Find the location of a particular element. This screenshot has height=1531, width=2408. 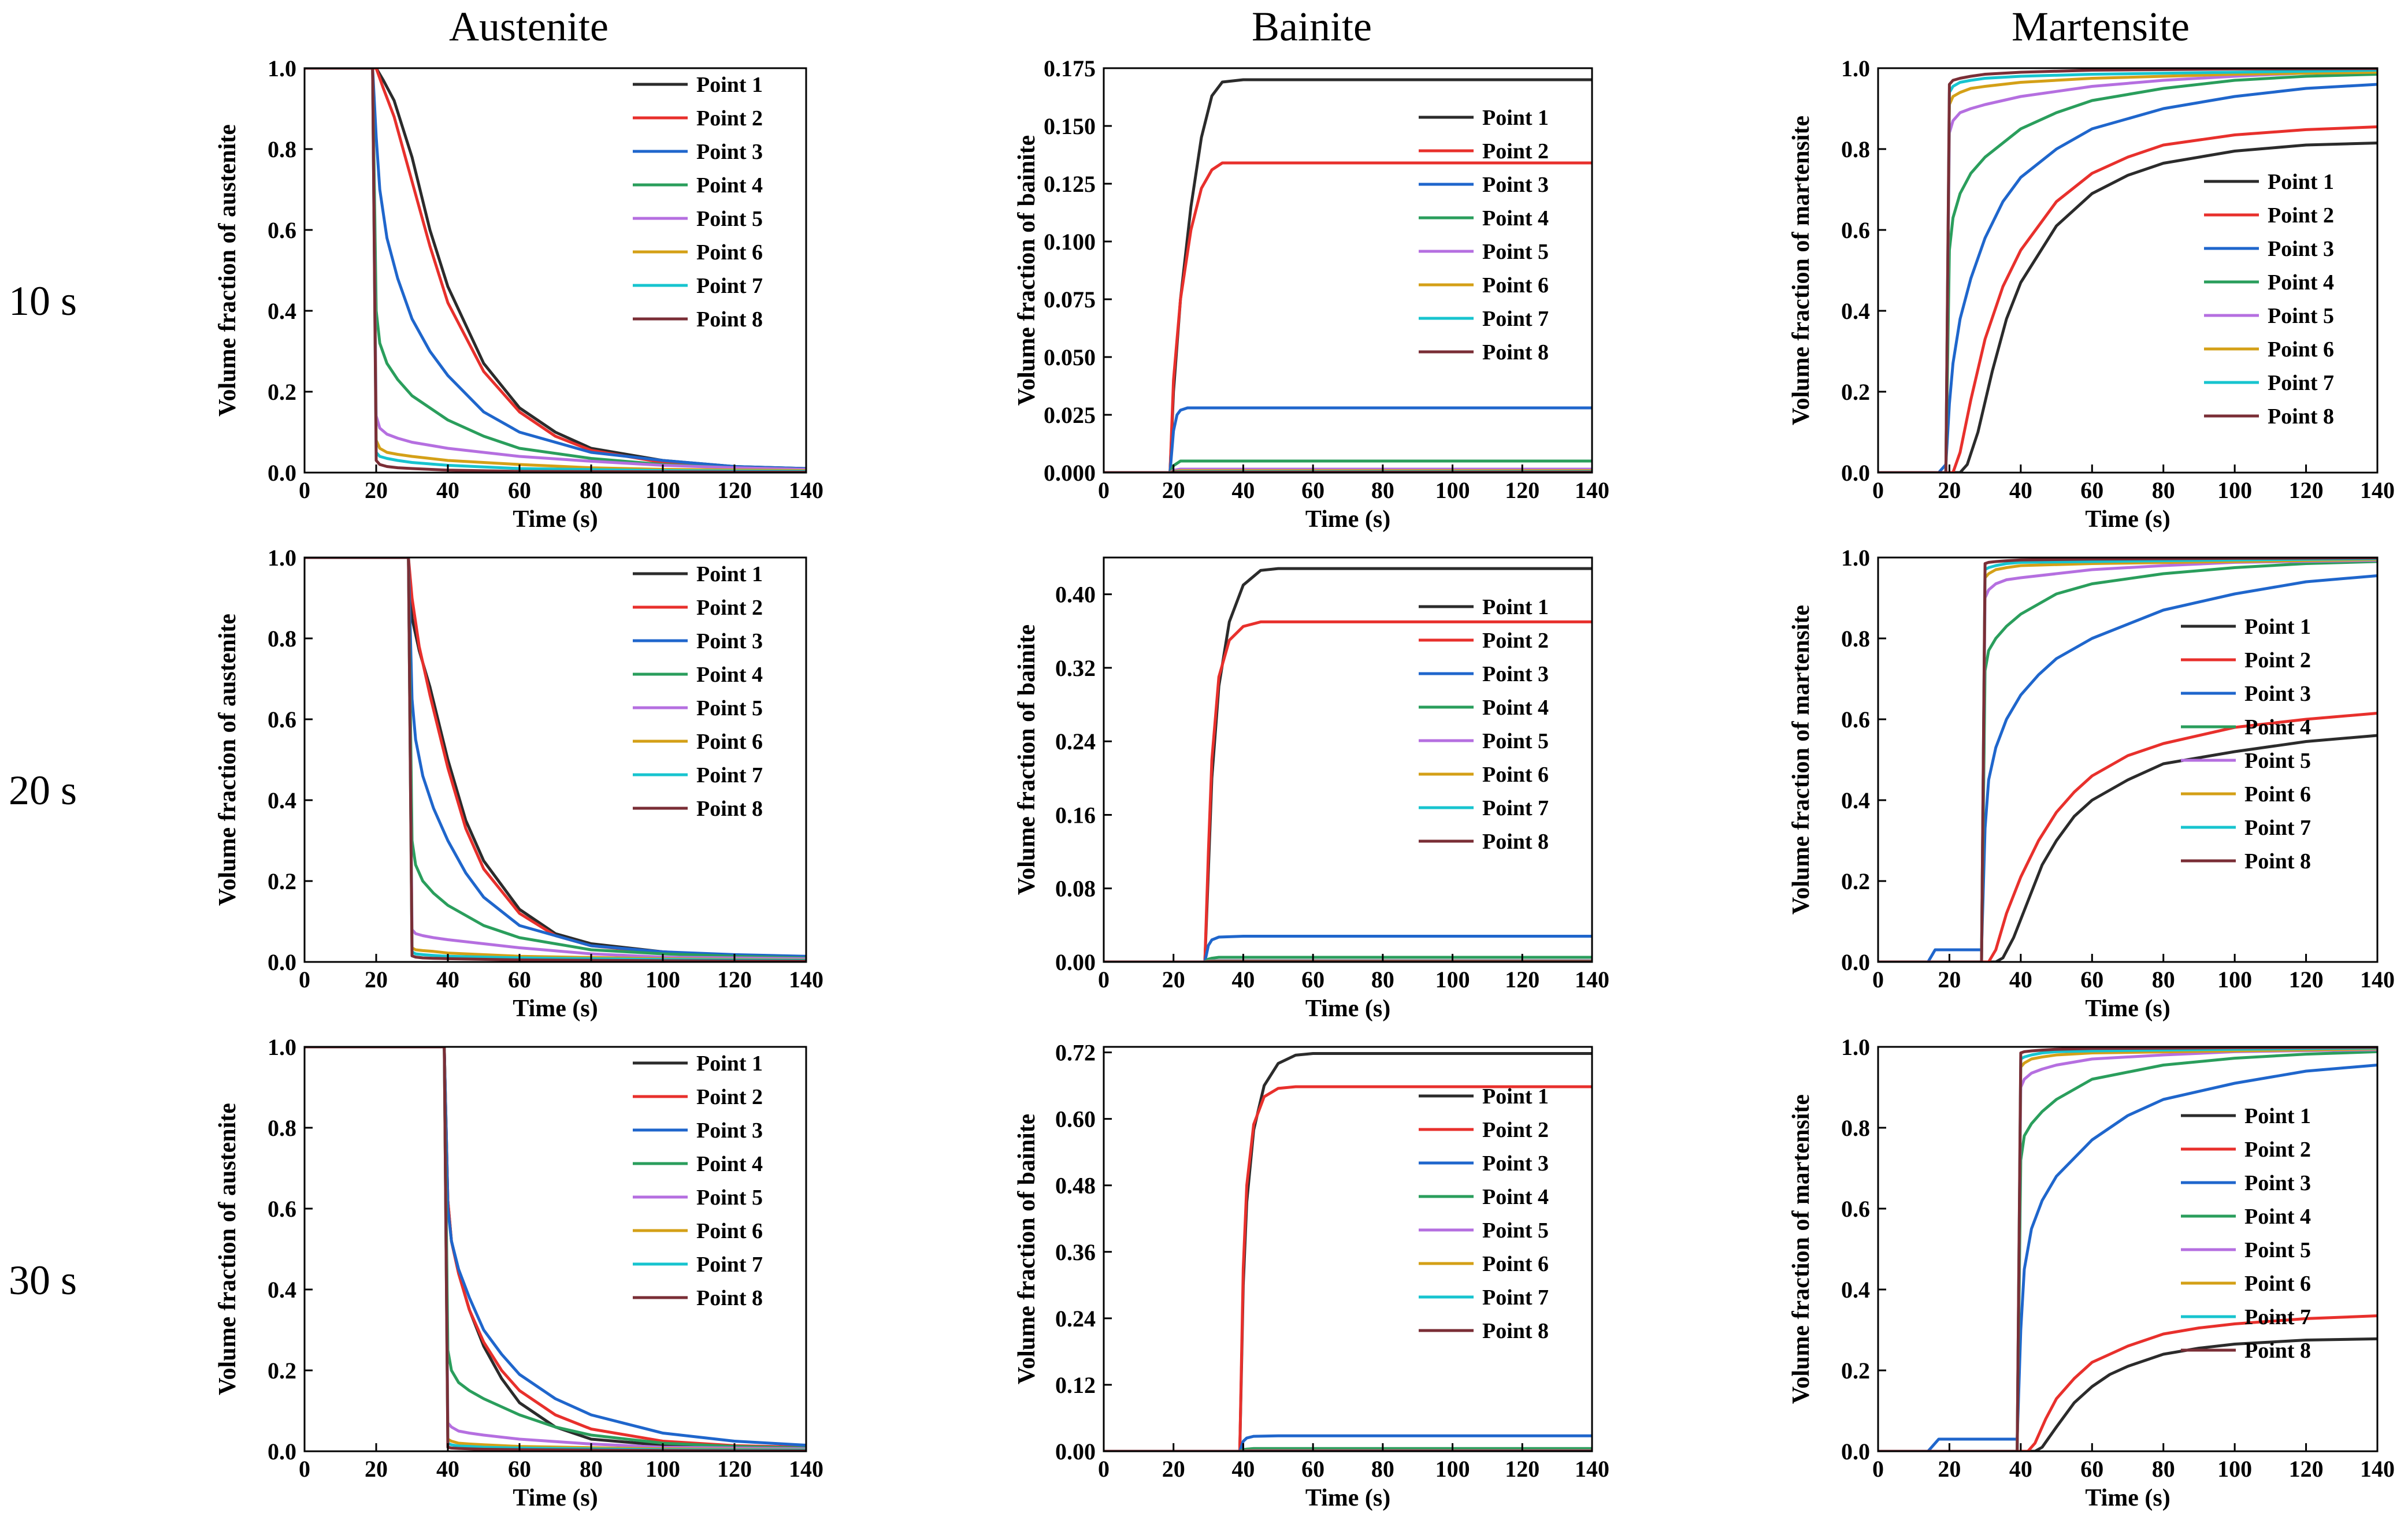

y-tick-label: 0.08 is located at coordinates (1075, 889).